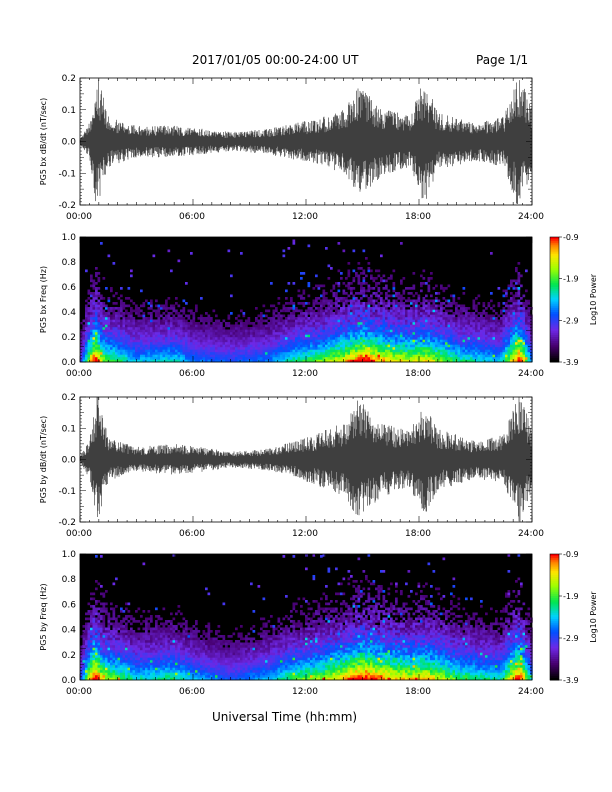  I want to click on y-axis-title: PG5 bx dB/dt (nT/sec), so click(43, 141).